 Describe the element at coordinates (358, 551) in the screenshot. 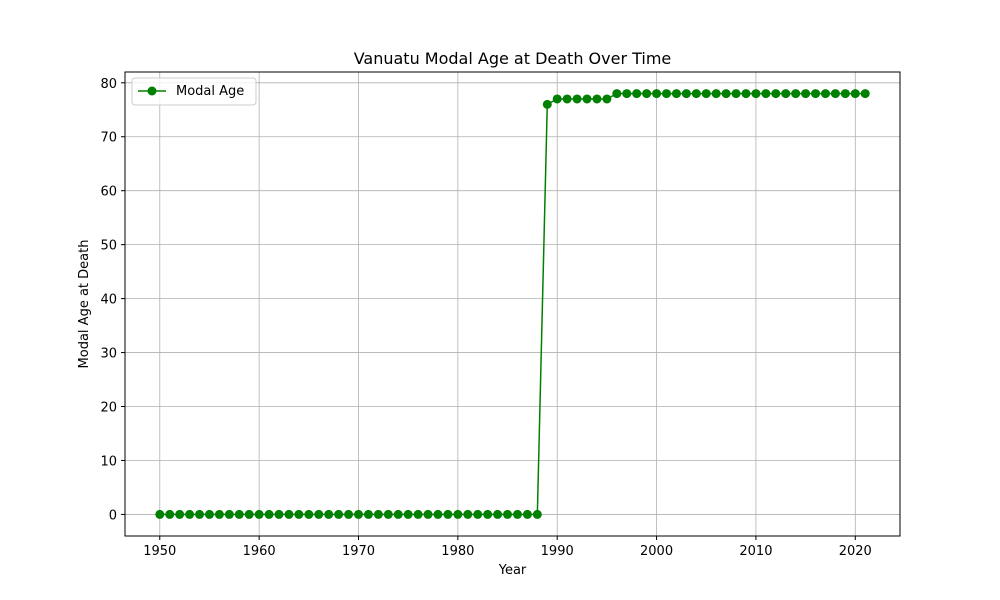

I see `x-tick-label: 1970` at that location.